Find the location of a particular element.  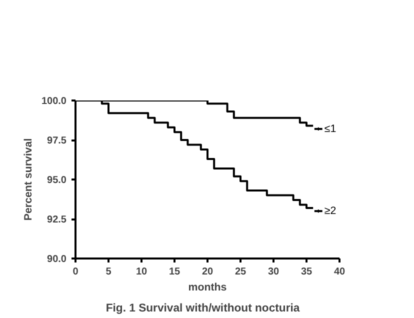

x-tick-label: 35 is located at coordinates (306, 272).